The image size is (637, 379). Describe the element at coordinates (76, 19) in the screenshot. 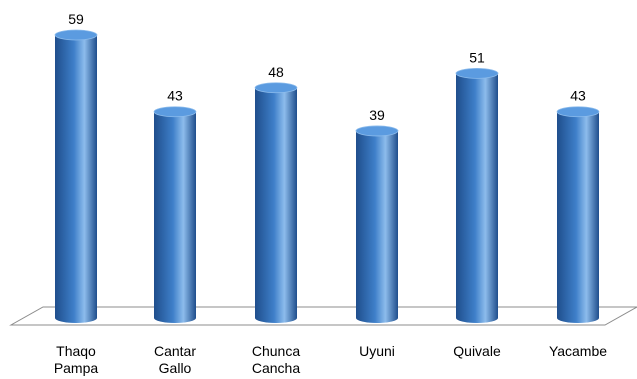

I see `data-label: 59` at that location.